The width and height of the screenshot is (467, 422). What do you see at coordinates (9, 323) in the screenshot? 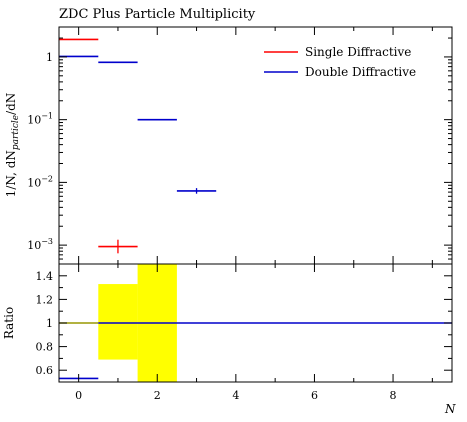
I see `ratio-y-axis-label: Ratio` at bounding box center [9, 323].